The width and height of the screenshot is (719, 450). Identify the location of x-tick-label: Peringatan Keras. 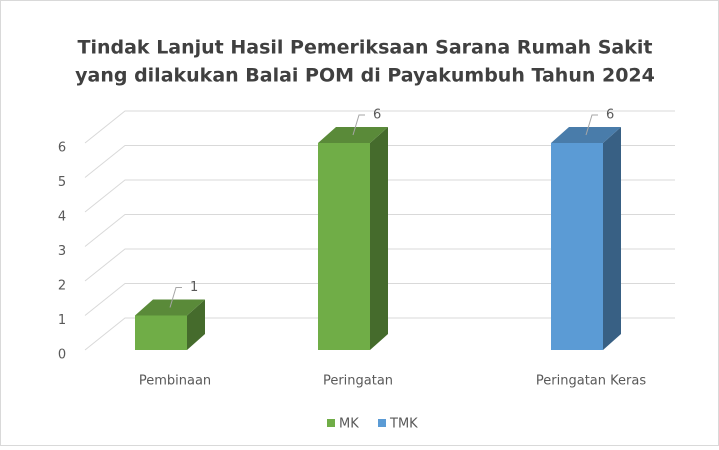
(591, 381).